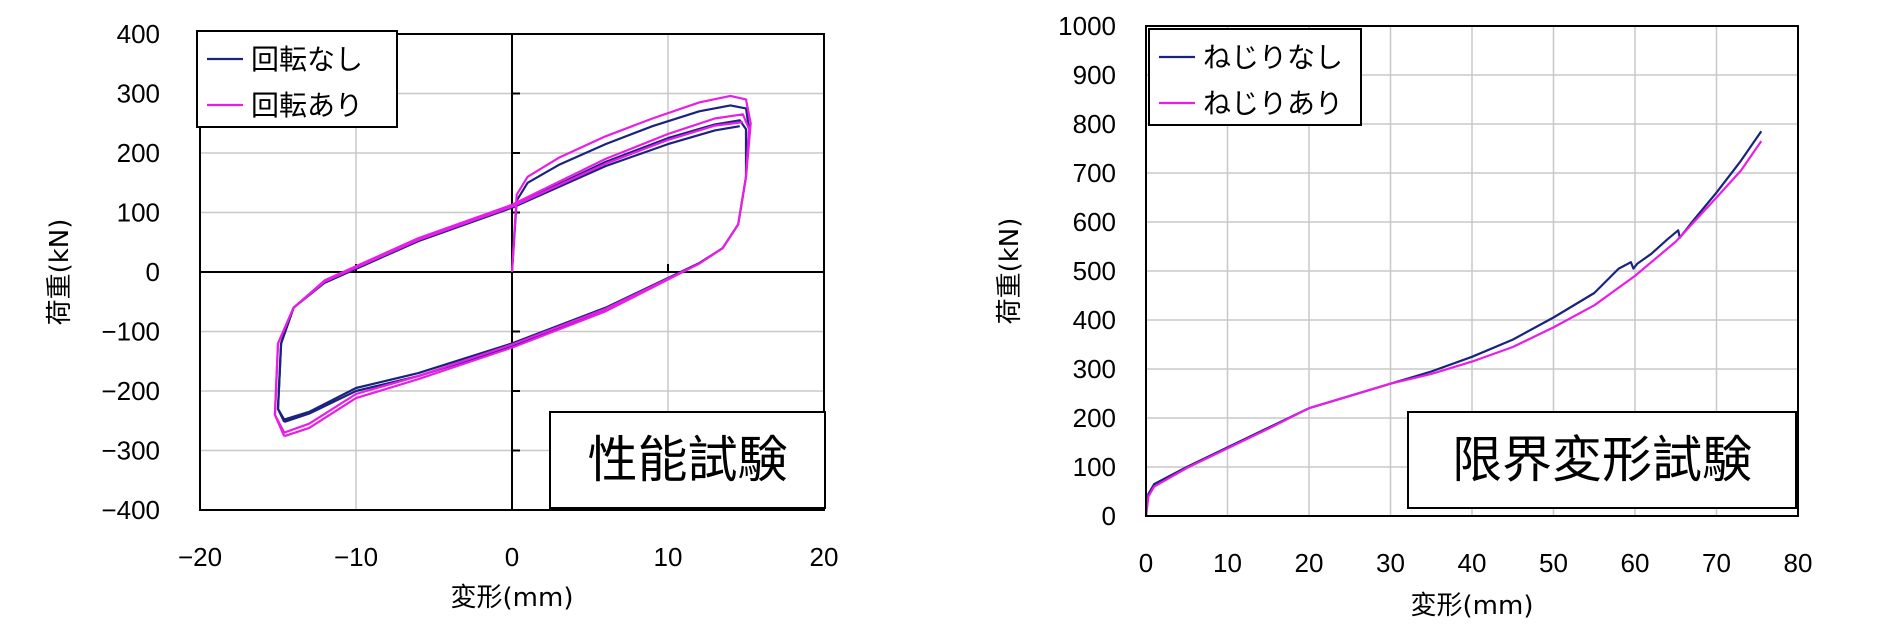 The height and width of the screenshot is (640, 1880). Describe the element at coordinates (508, 279) in the screenshot. I see `series-line` at that location.